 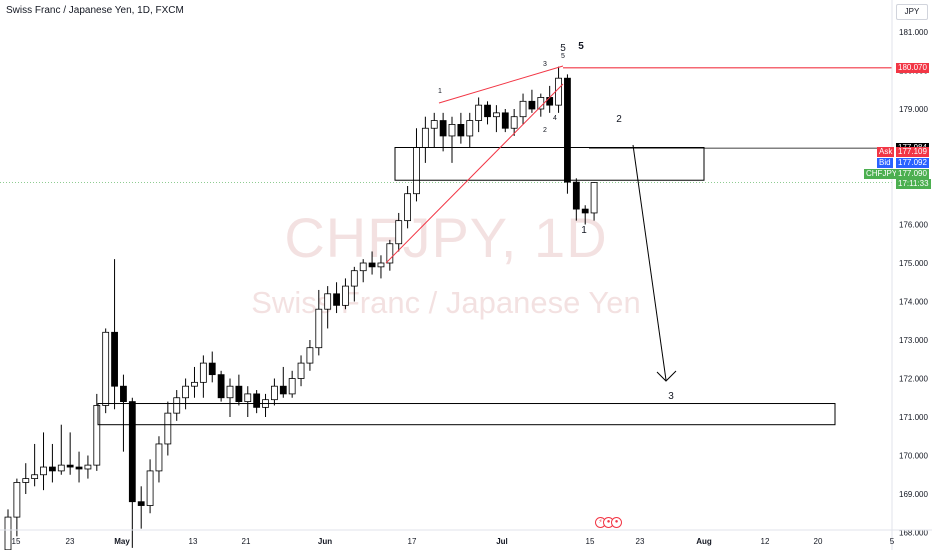 What do you see at coordinates (912, 152) in the screenshot?
I see `ask-price-tag: 177.109` at bounding box center [912, 152].